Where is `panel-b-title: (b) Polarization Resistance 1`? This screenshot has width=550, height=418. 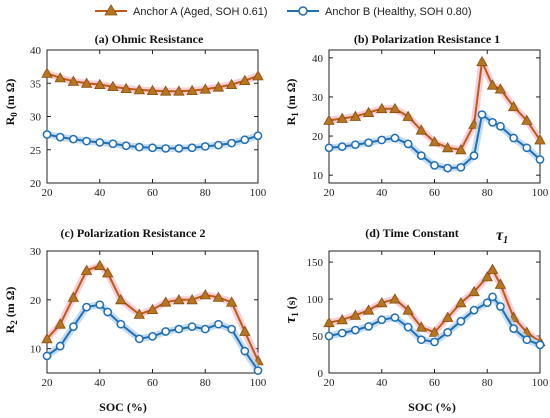 panel-b-title: (b) Polarization Resistance 1 is located at coordinates (427, 39).